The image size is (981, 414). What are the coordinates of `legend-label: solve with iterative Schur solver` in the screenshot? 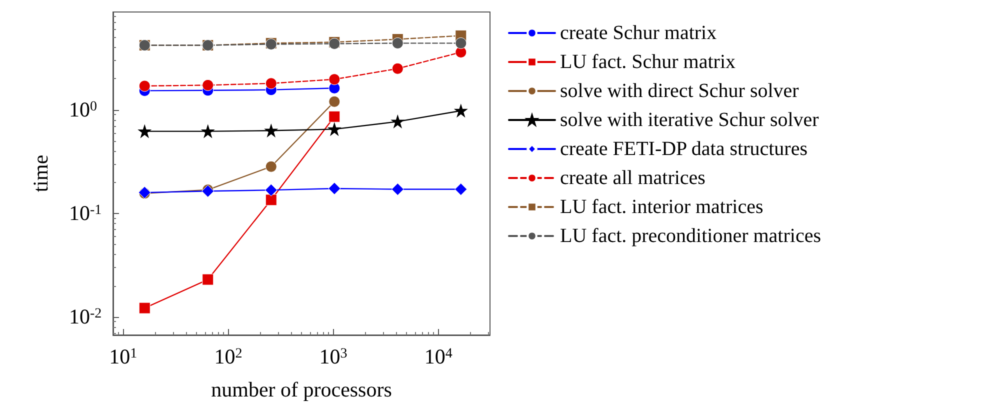 It's located at (690, 120).